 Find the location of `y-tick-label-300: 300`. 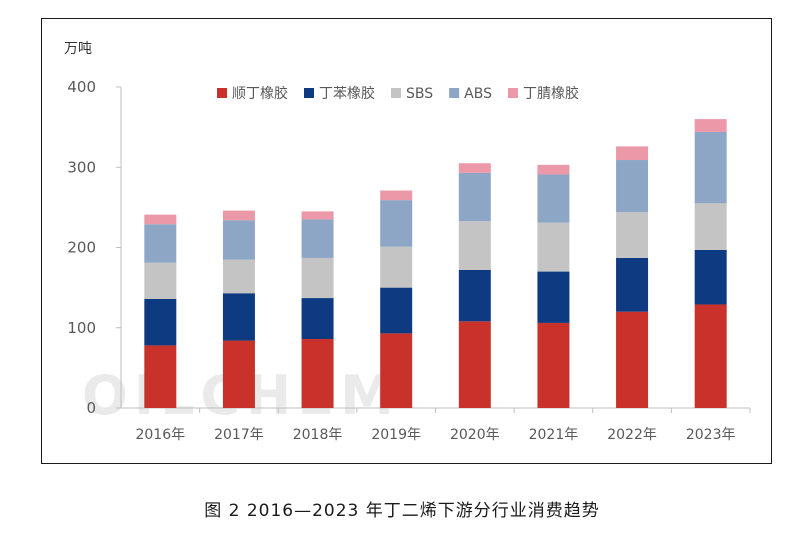

y-tick-label-300: 300 is located at coordinates (81, 167).